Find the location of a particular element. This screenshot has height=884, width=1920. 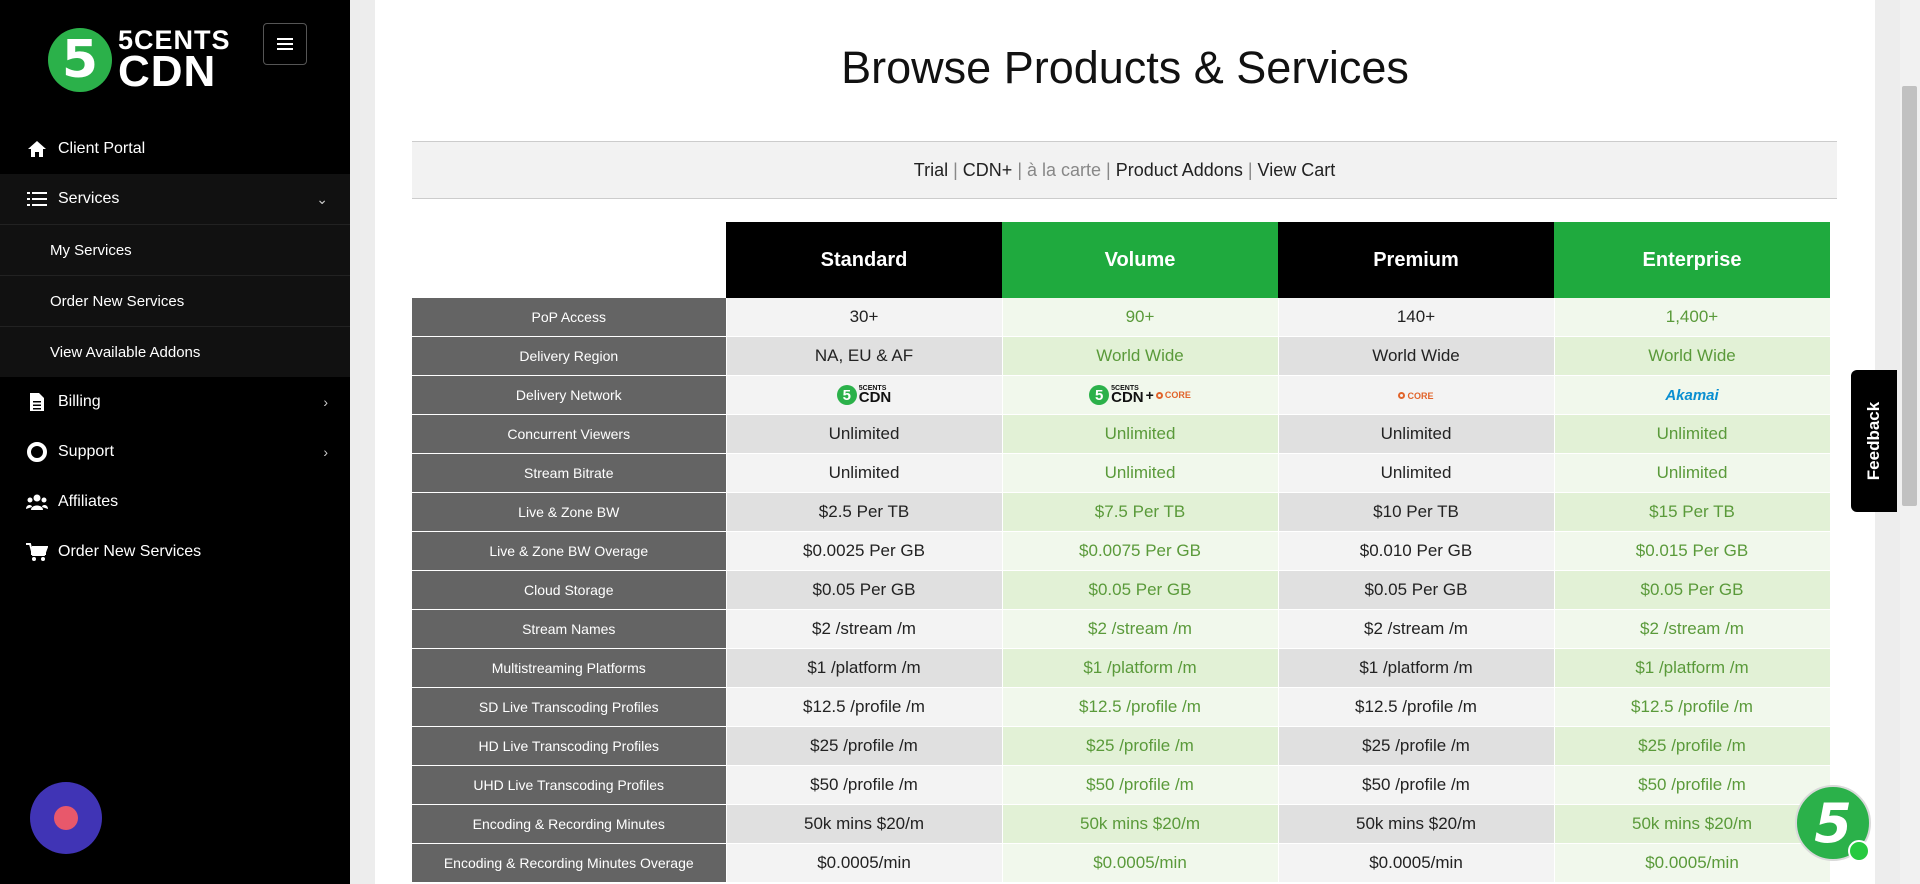

feature-label: UHD Live Transcoding Profiles is located at coordinates (569, 785).